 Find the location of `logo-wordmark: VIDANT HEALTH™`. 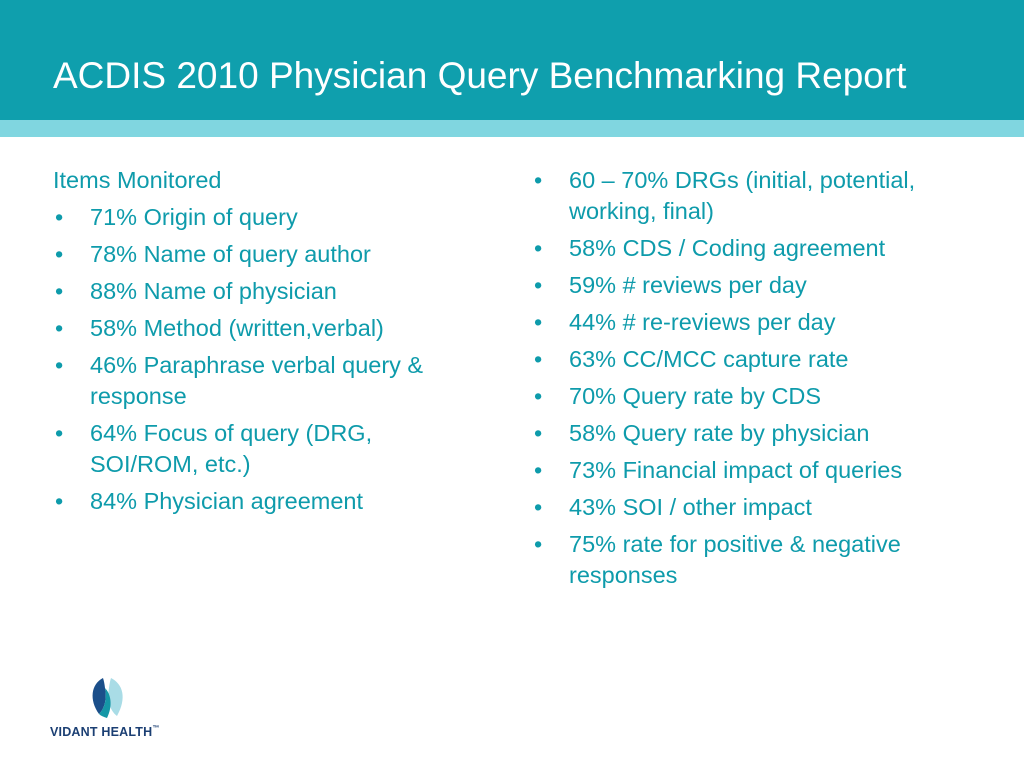

logo-wordmark: VIDANT HEALTH™ is located at coordinates (105, 732).